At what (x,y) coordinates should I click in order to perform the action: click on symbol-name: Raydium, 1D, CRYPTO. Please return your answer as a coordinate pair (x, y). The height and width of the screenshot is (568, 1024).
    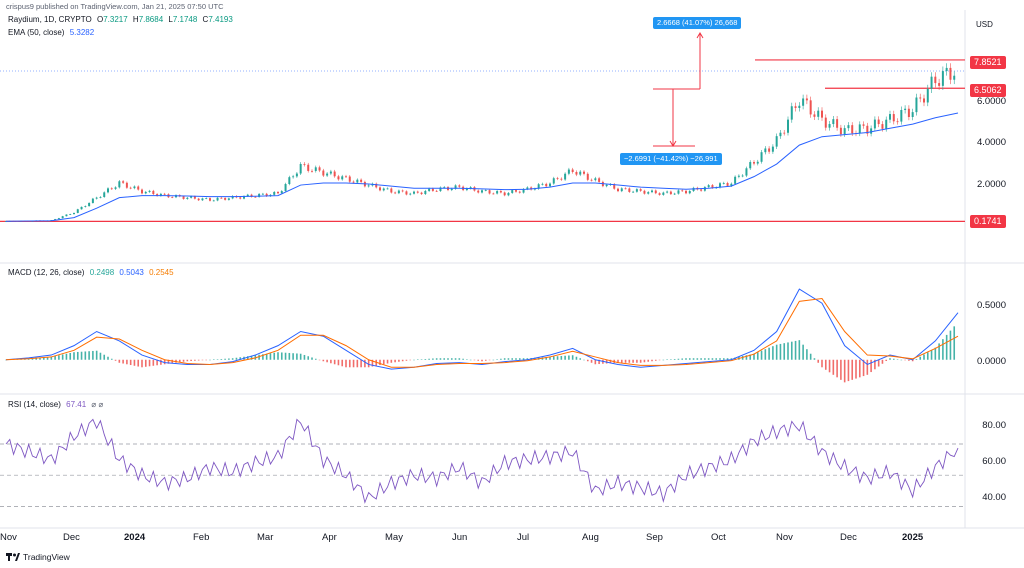
    Looking at the image, I should click on (50, 19).